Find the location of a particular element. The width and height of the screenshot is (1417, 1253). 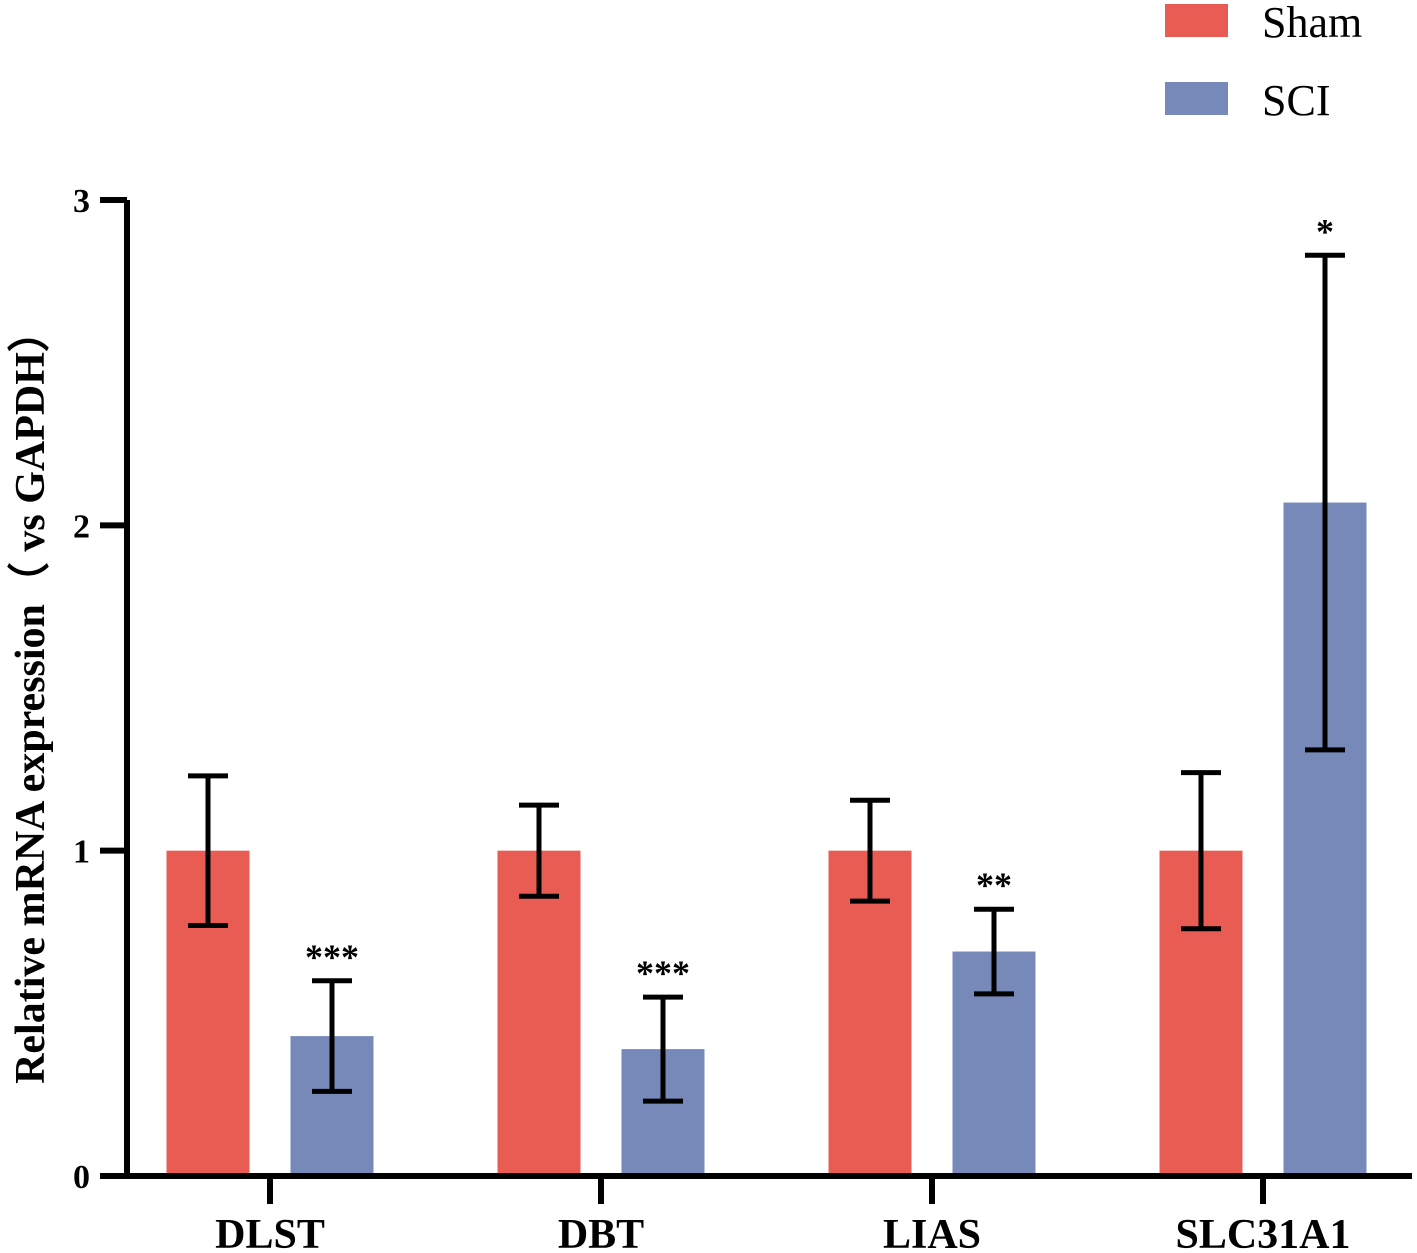

legend: Sham SCI is located at coordinates (1263, 62).